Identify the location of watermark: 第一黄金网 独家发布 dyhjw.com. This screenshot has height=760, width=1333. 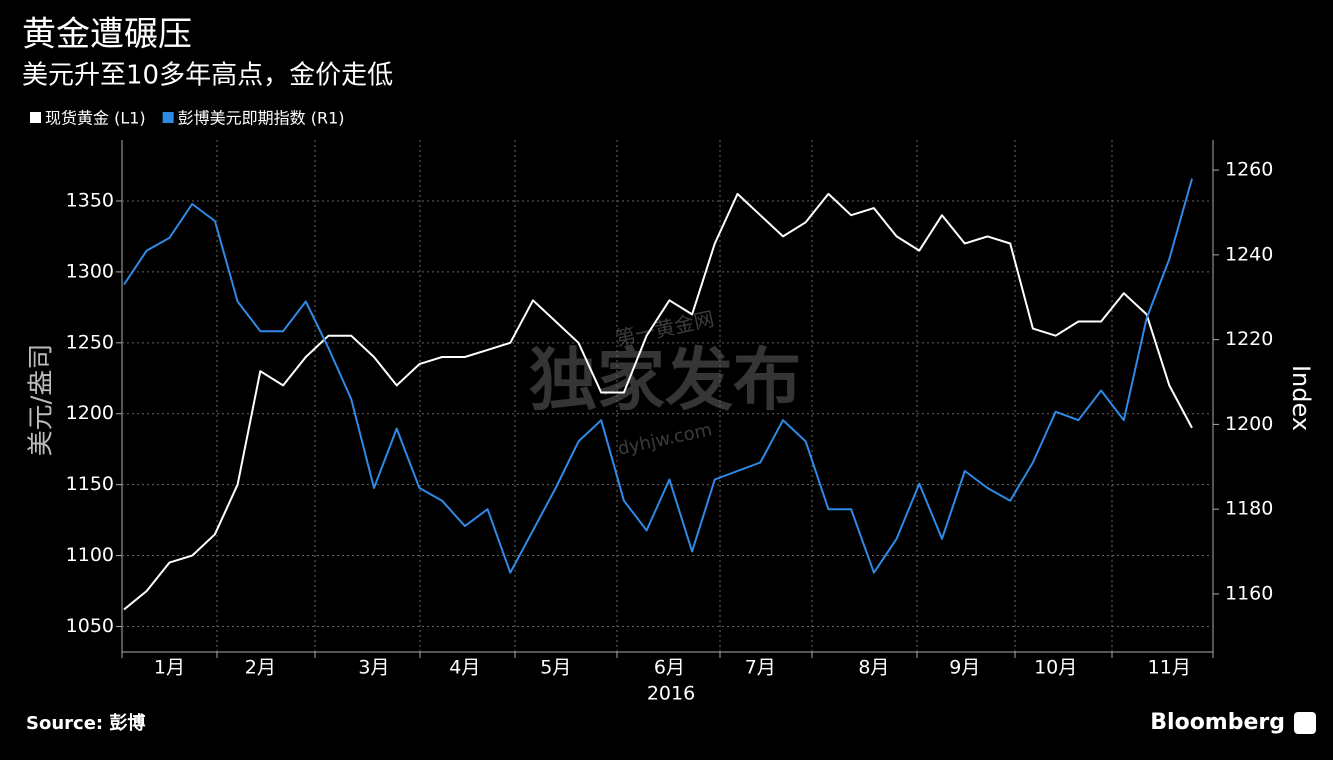
(665, 382).